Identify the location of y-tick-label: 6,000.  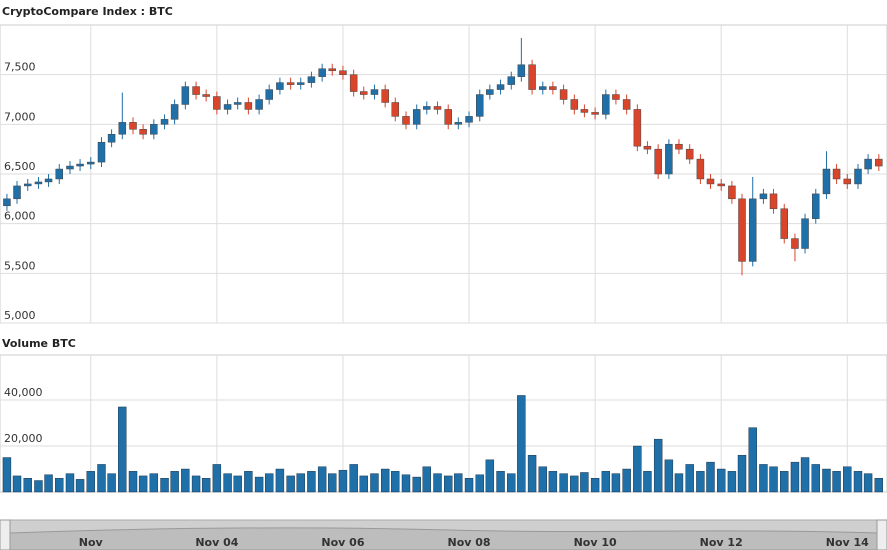
(20, 216).